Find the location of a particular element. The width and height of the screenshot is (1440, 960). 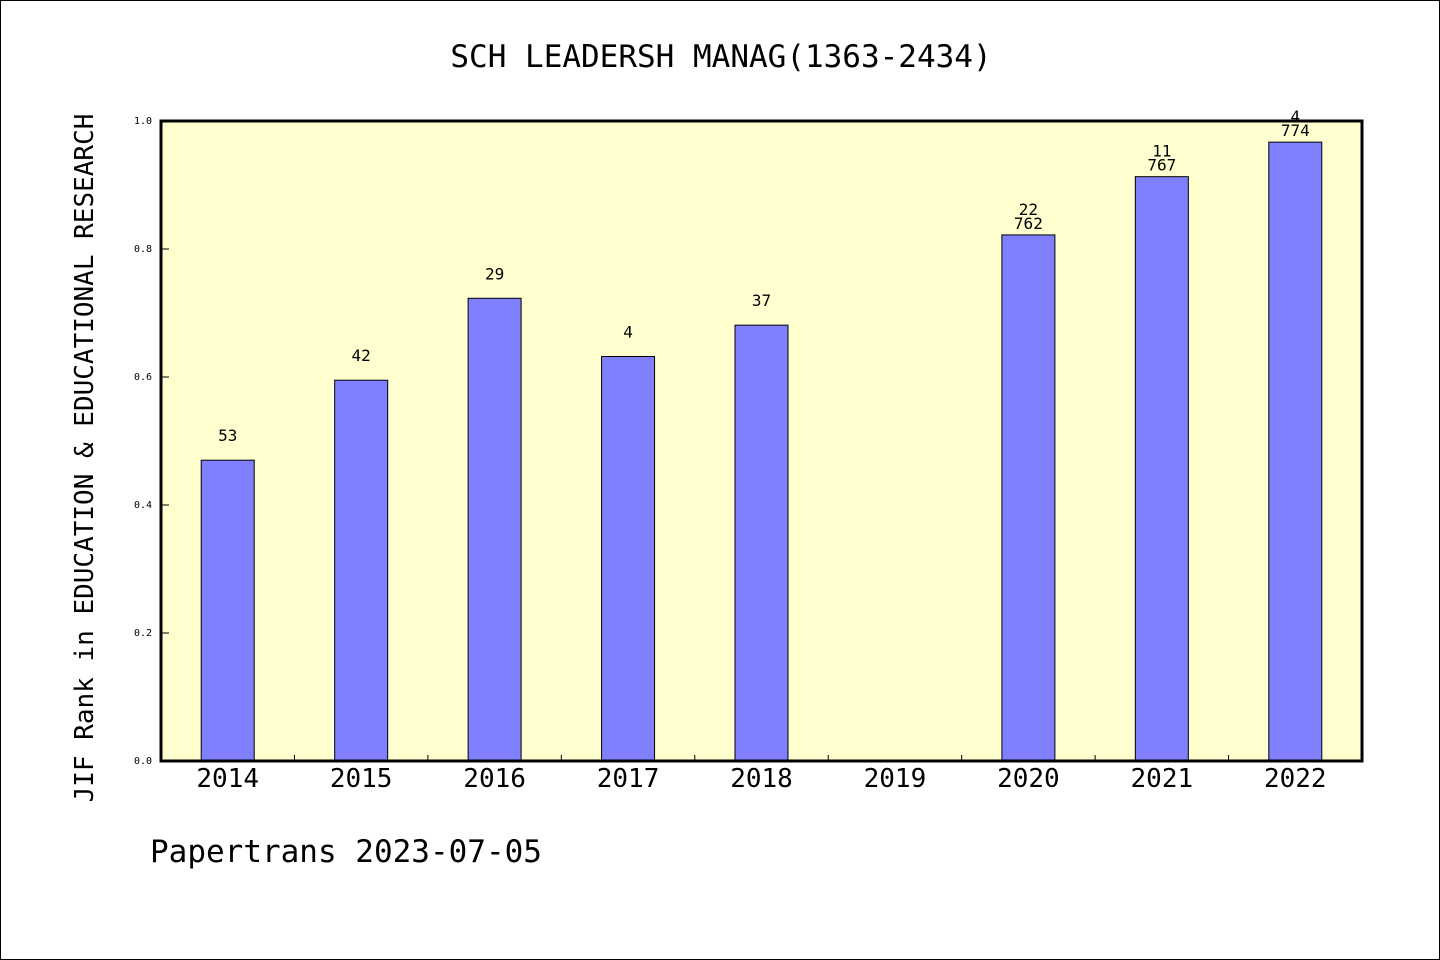

y-tick-label: 1.0 is located at coordinates (143, 121).